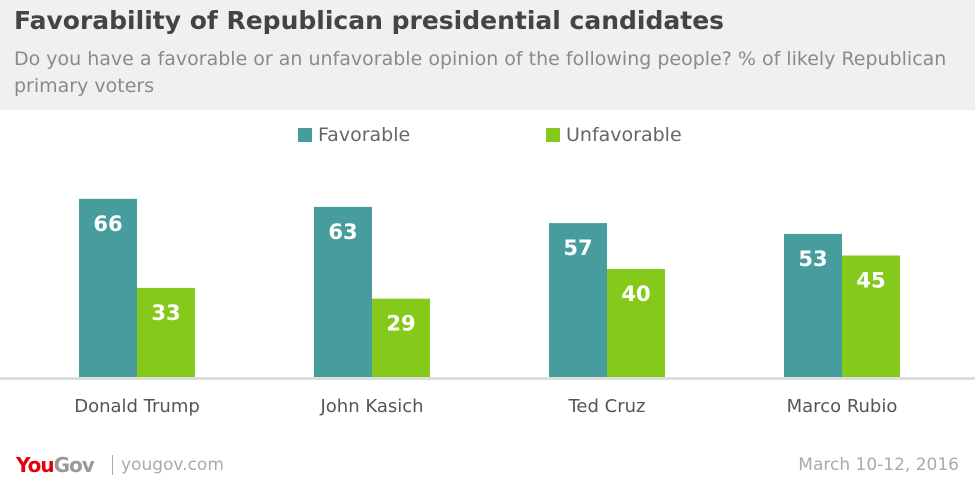  I want to click on category-label: Donald Trump, so click(137, 406).